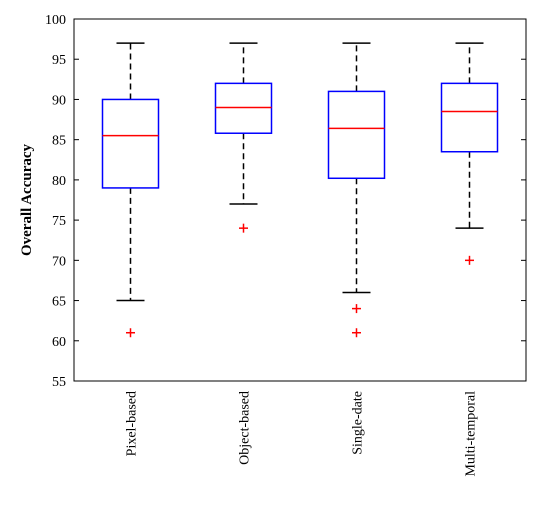 This screenshot has height=505, width=550. What do you see at coordinates (245, 428) in the screenshot?
I see `x-tick-label-1: Object-based` at bounding box center [245, 428].